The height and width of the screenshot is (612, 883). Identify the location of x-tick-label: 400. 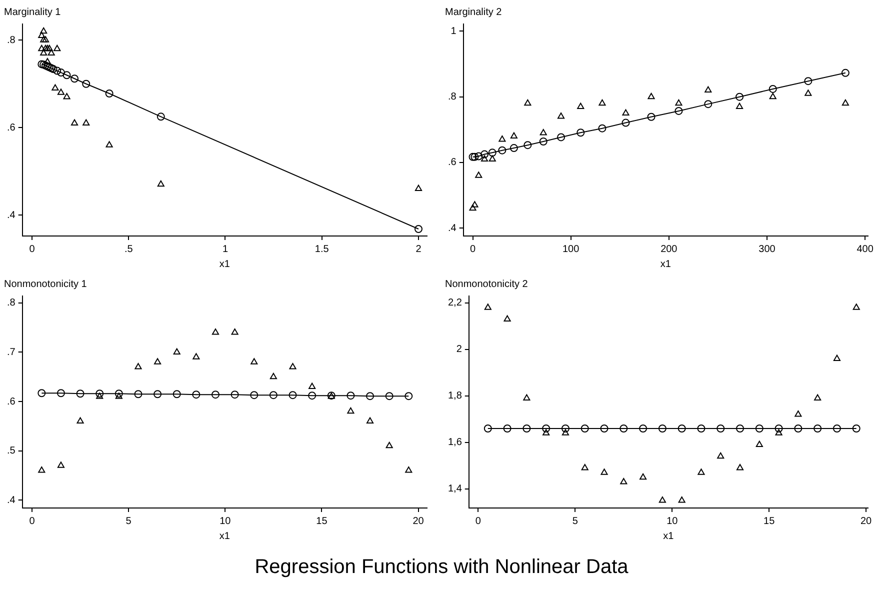
(865, 249).